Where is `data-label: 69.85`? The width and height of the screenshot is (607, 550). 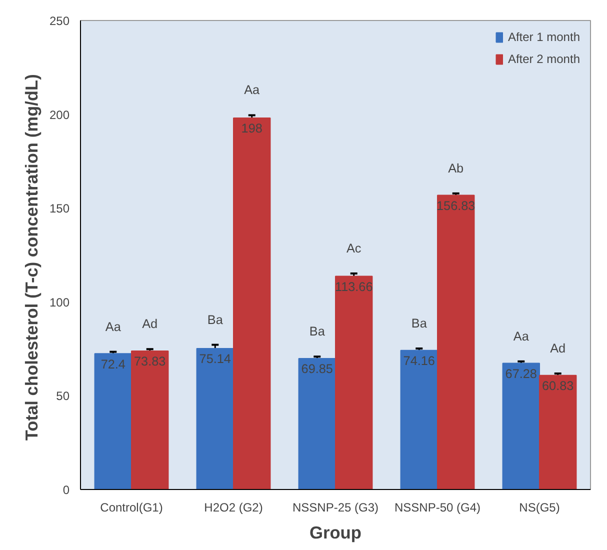
data-label: 69.85 is located at coordinates (317, 369).